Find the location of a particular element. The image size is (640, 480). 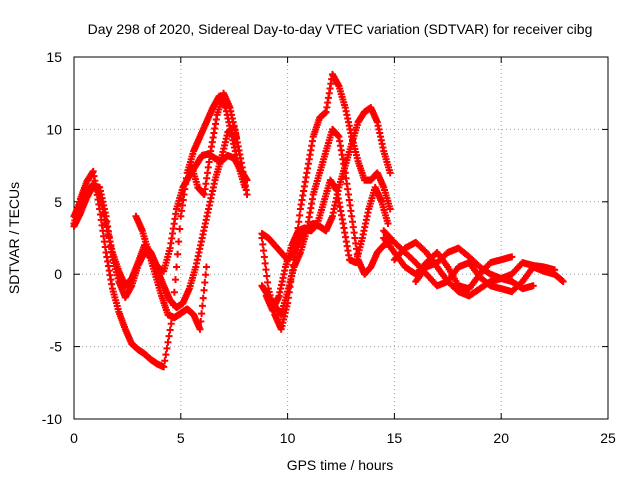

series-sat-e is located at coordinates (213, 144).